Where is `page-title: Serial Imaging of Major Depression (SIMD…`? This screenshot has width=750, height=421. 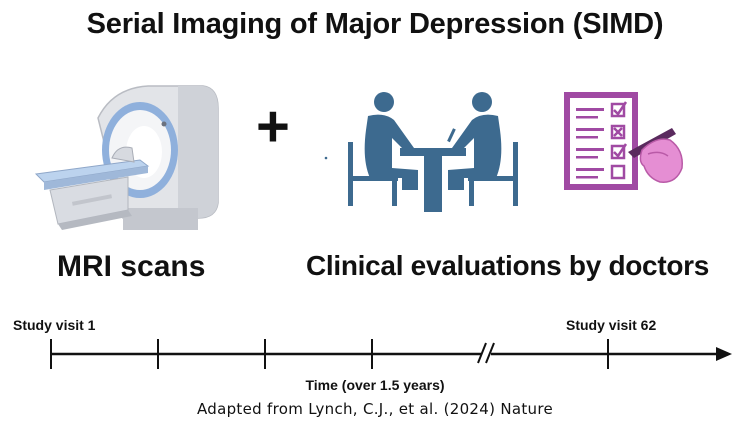
page-title: Serial Imaging of Major Depression (SIMD… is located at coordinates (375, 24).